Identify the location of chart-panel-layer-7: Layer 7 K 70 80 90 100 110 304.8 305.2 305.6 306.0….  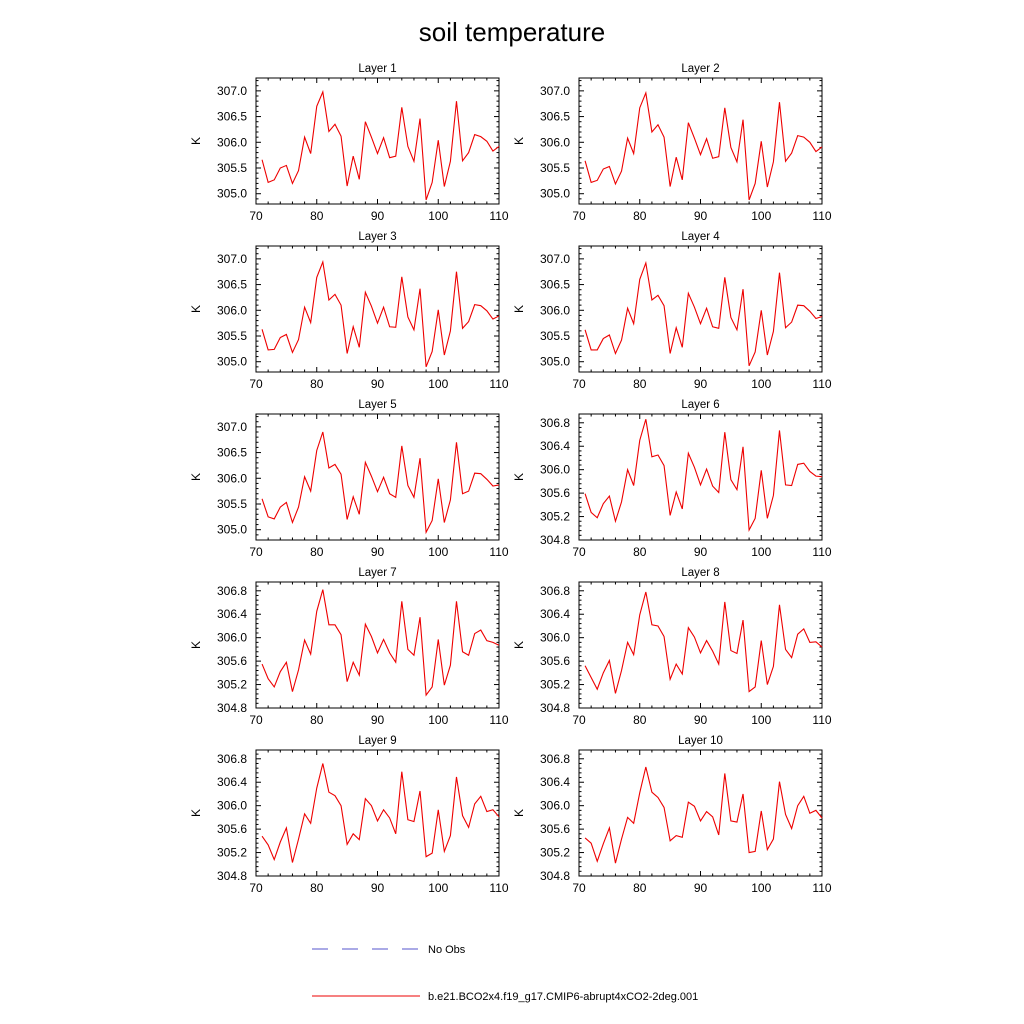
(349, 647).